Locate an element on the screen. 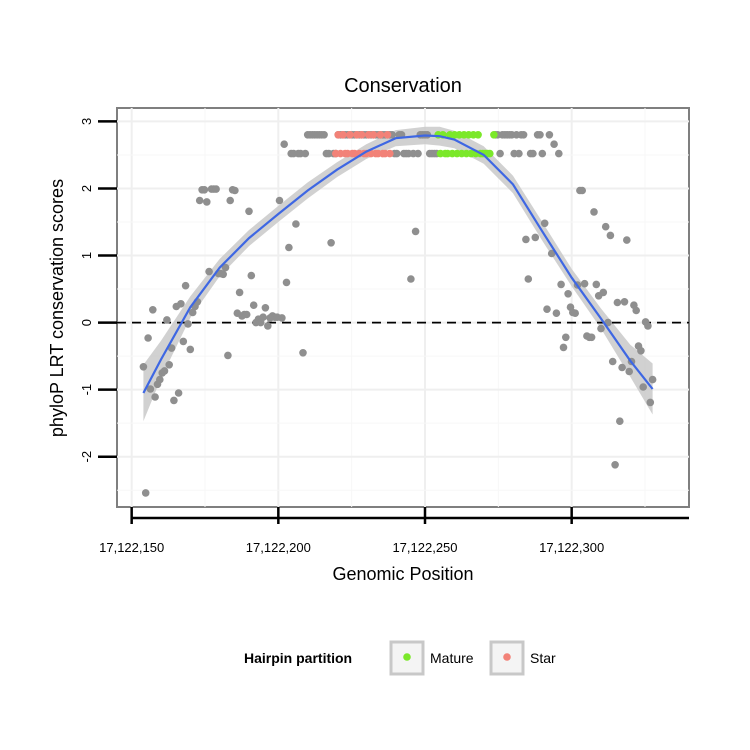 Image resolution: width=750 pixels, height=750 pixels. y-tick-label: 0 is located at coordinates (86, 322).